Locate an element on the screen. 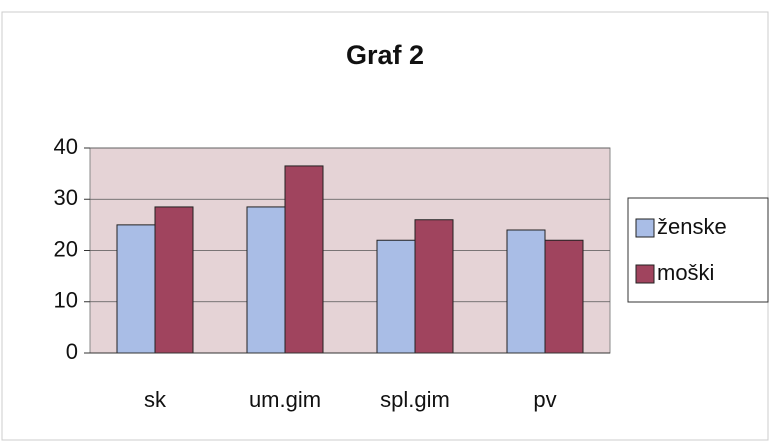 The image size is (771, 445). chart-title: Graf 2 is located at coordinates (385, 55).